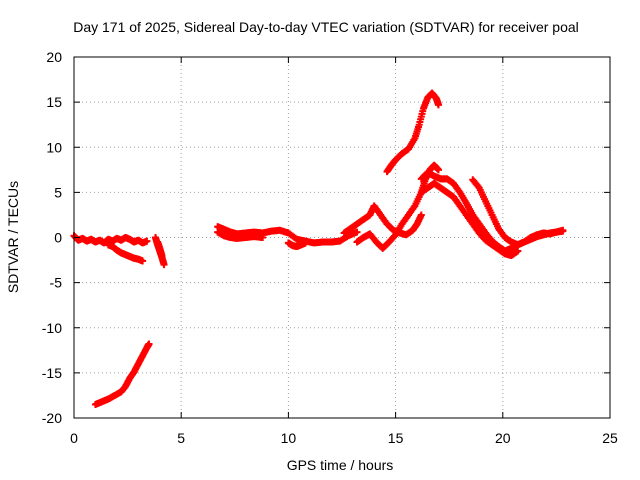 Image resolution: width=640 pixels, height=480 pixels. I want to click on series-seg-i, so click(397, 206).